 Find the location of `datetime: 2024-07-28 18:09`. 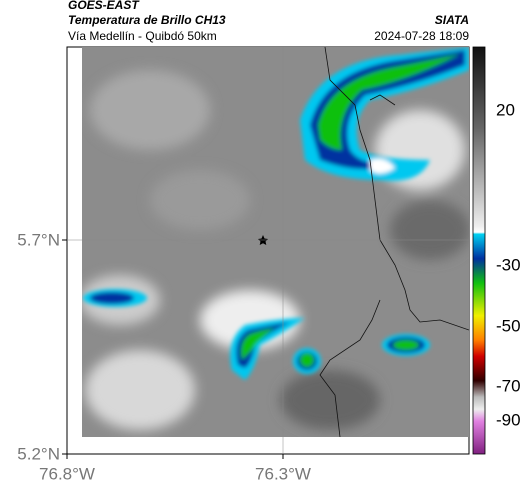

datetime: 2024-07-28 18:09 is located at coordinates (421, 36).